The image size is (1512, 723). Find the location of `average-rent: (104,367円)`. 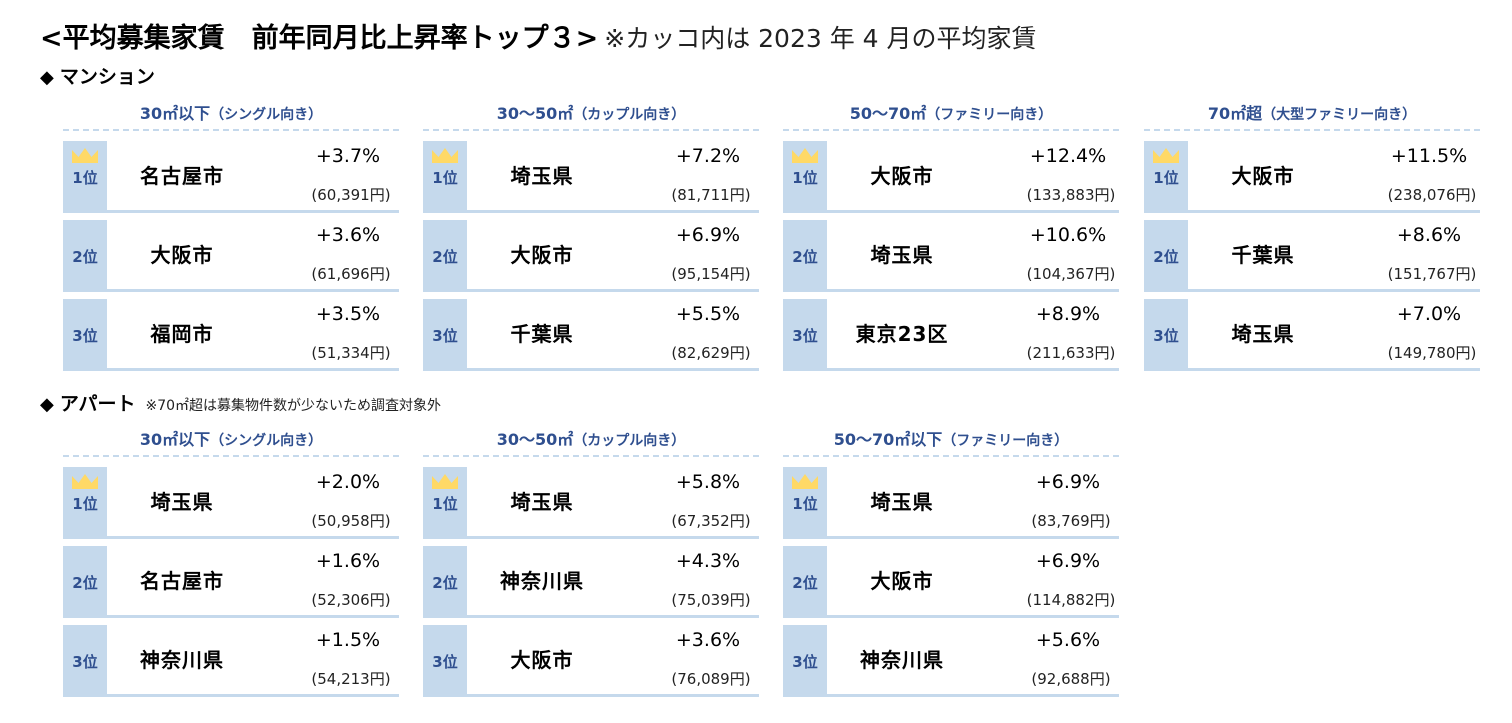

average-rent: (104,367円) is located at coordinates (1071, 274).